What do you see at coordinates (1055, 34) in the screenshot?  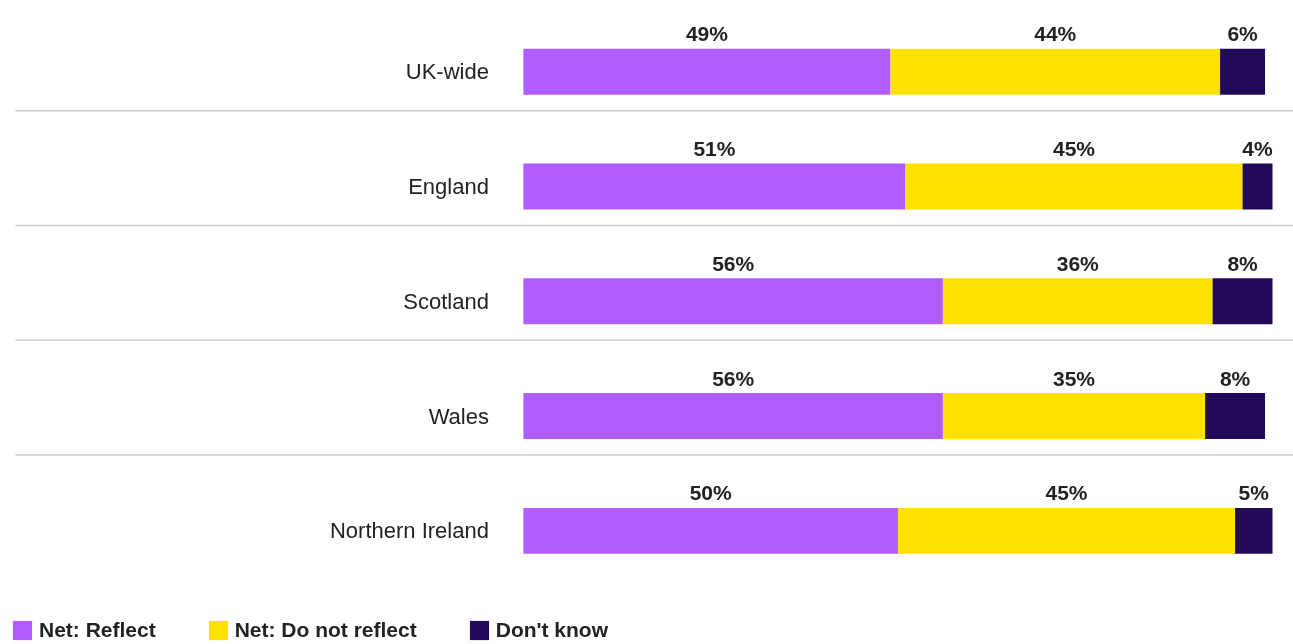 I see `data-label: 44%` at bounding box center [1055, 34].